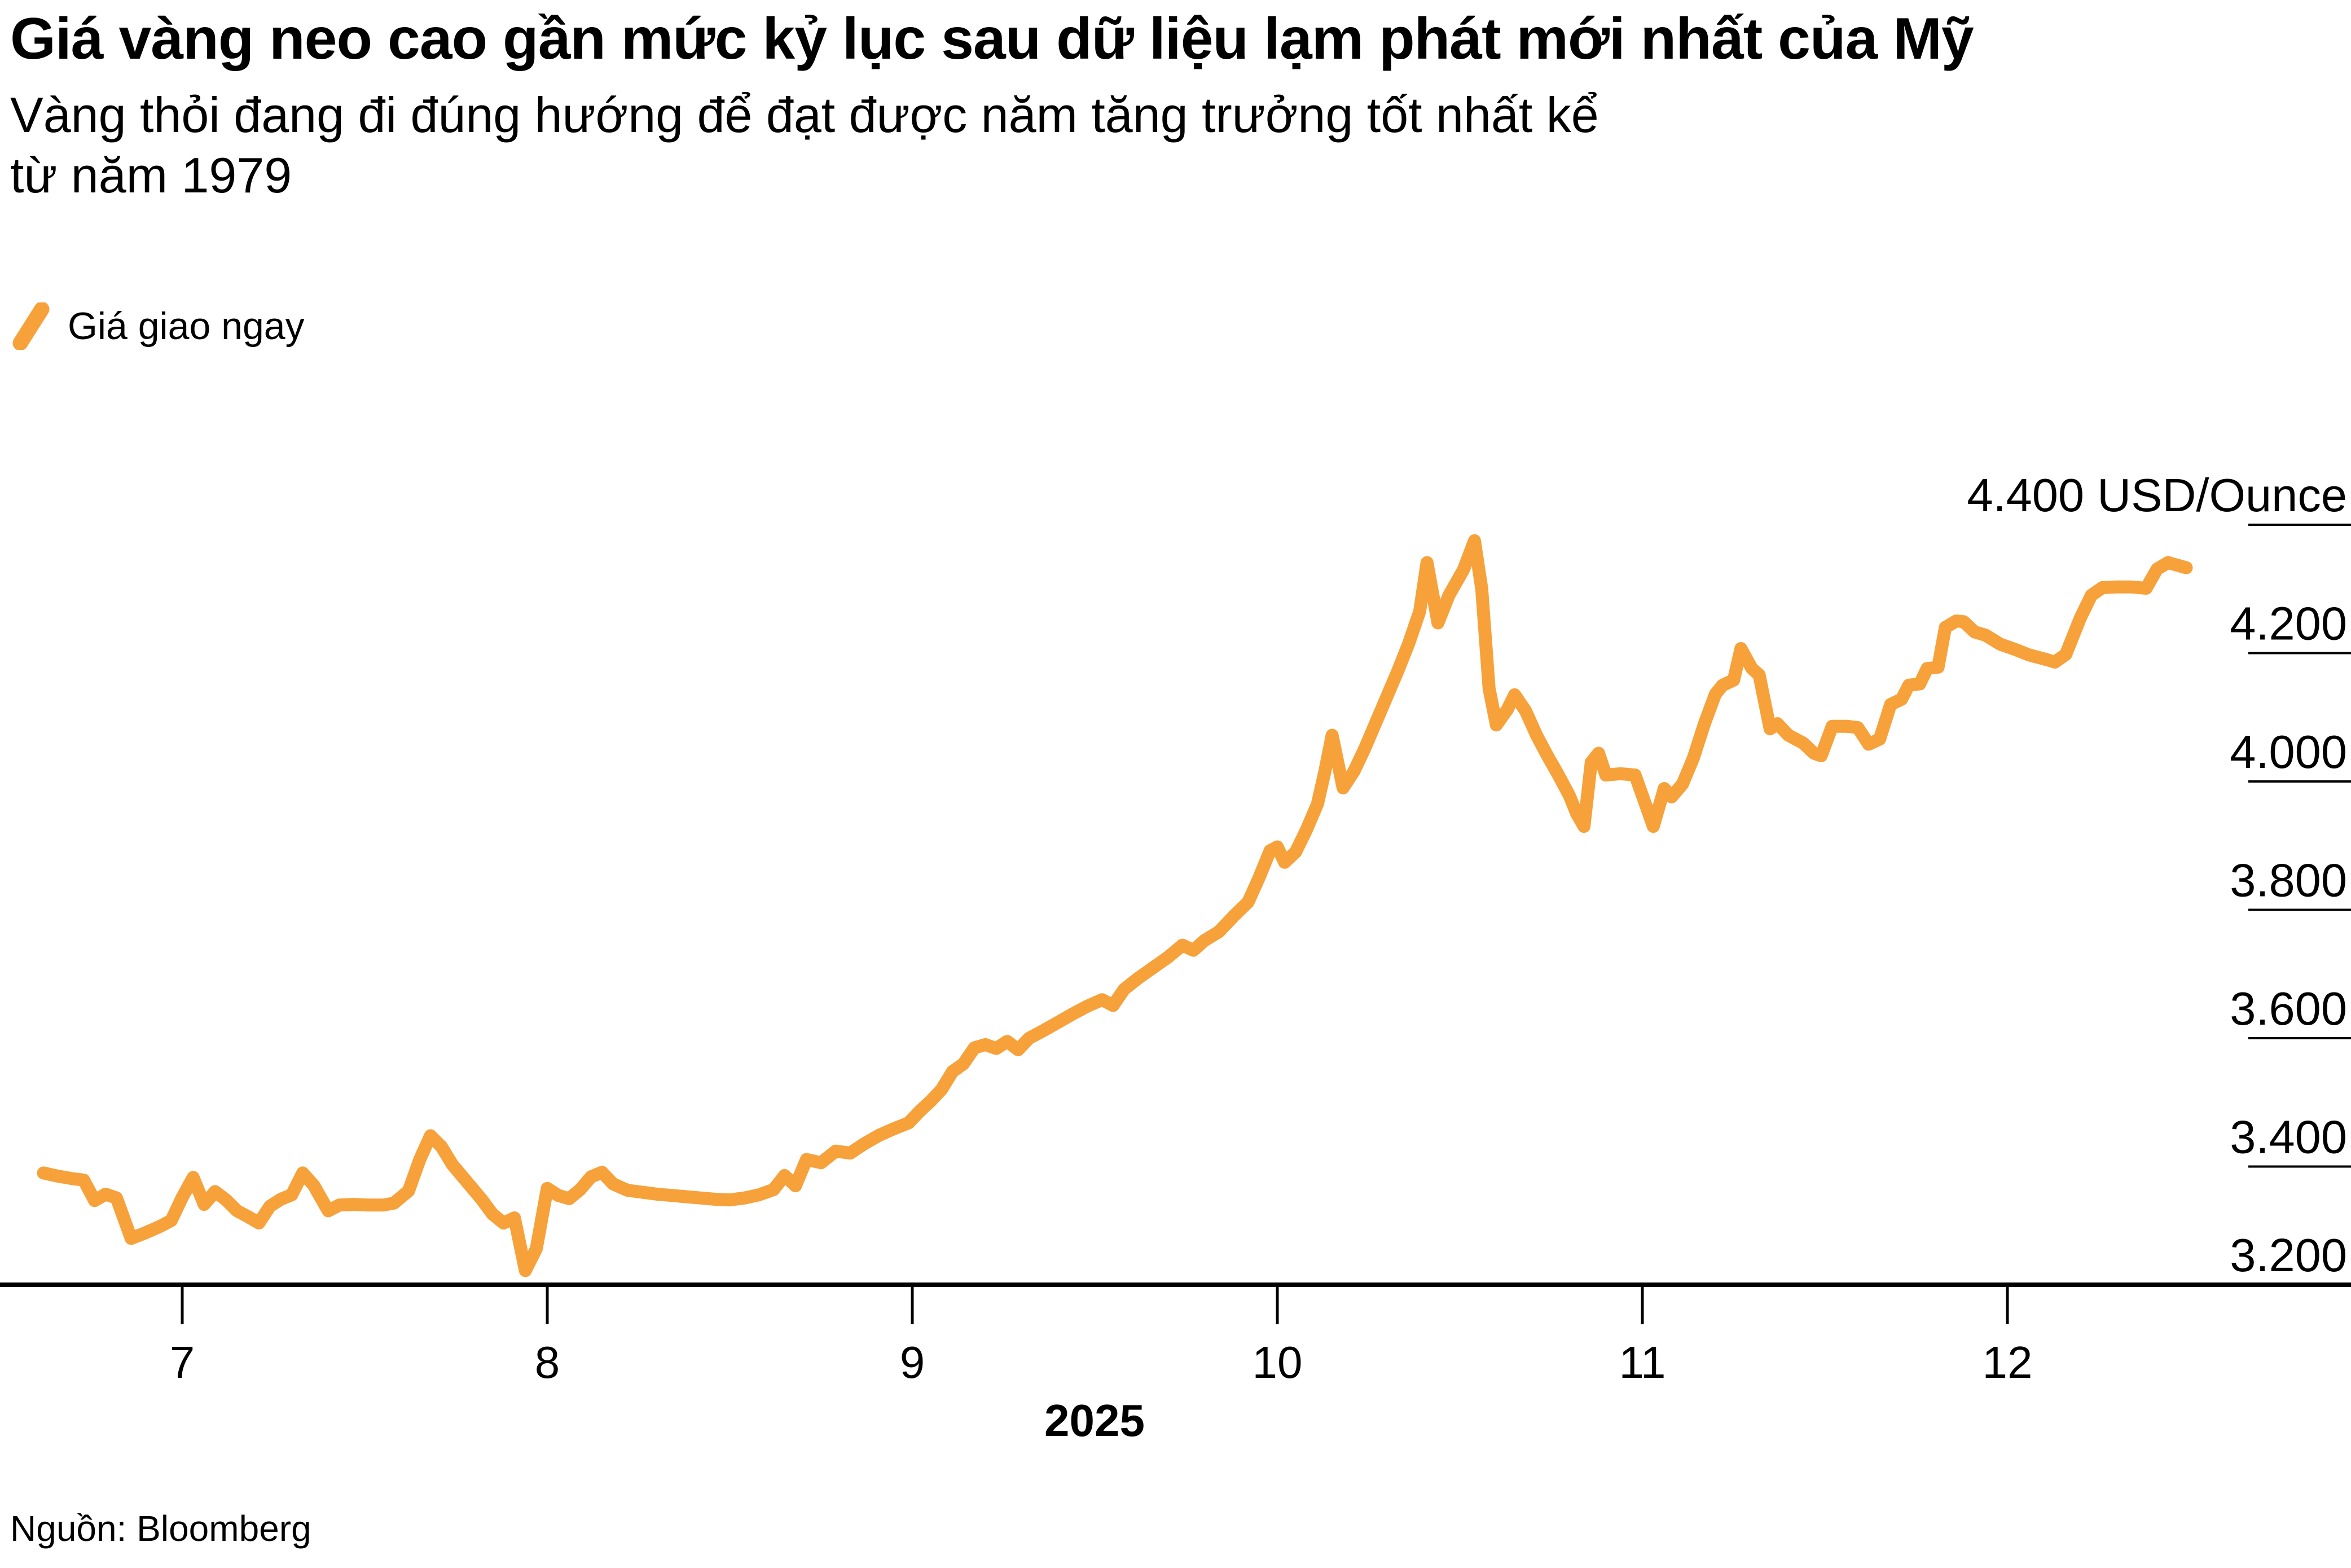 This screenshot has width=2351, height=1568. Describe the element at coordinates (160, 1528) in the screenshot. I see `source-label: Nguồn: Bloomberg` at that location.